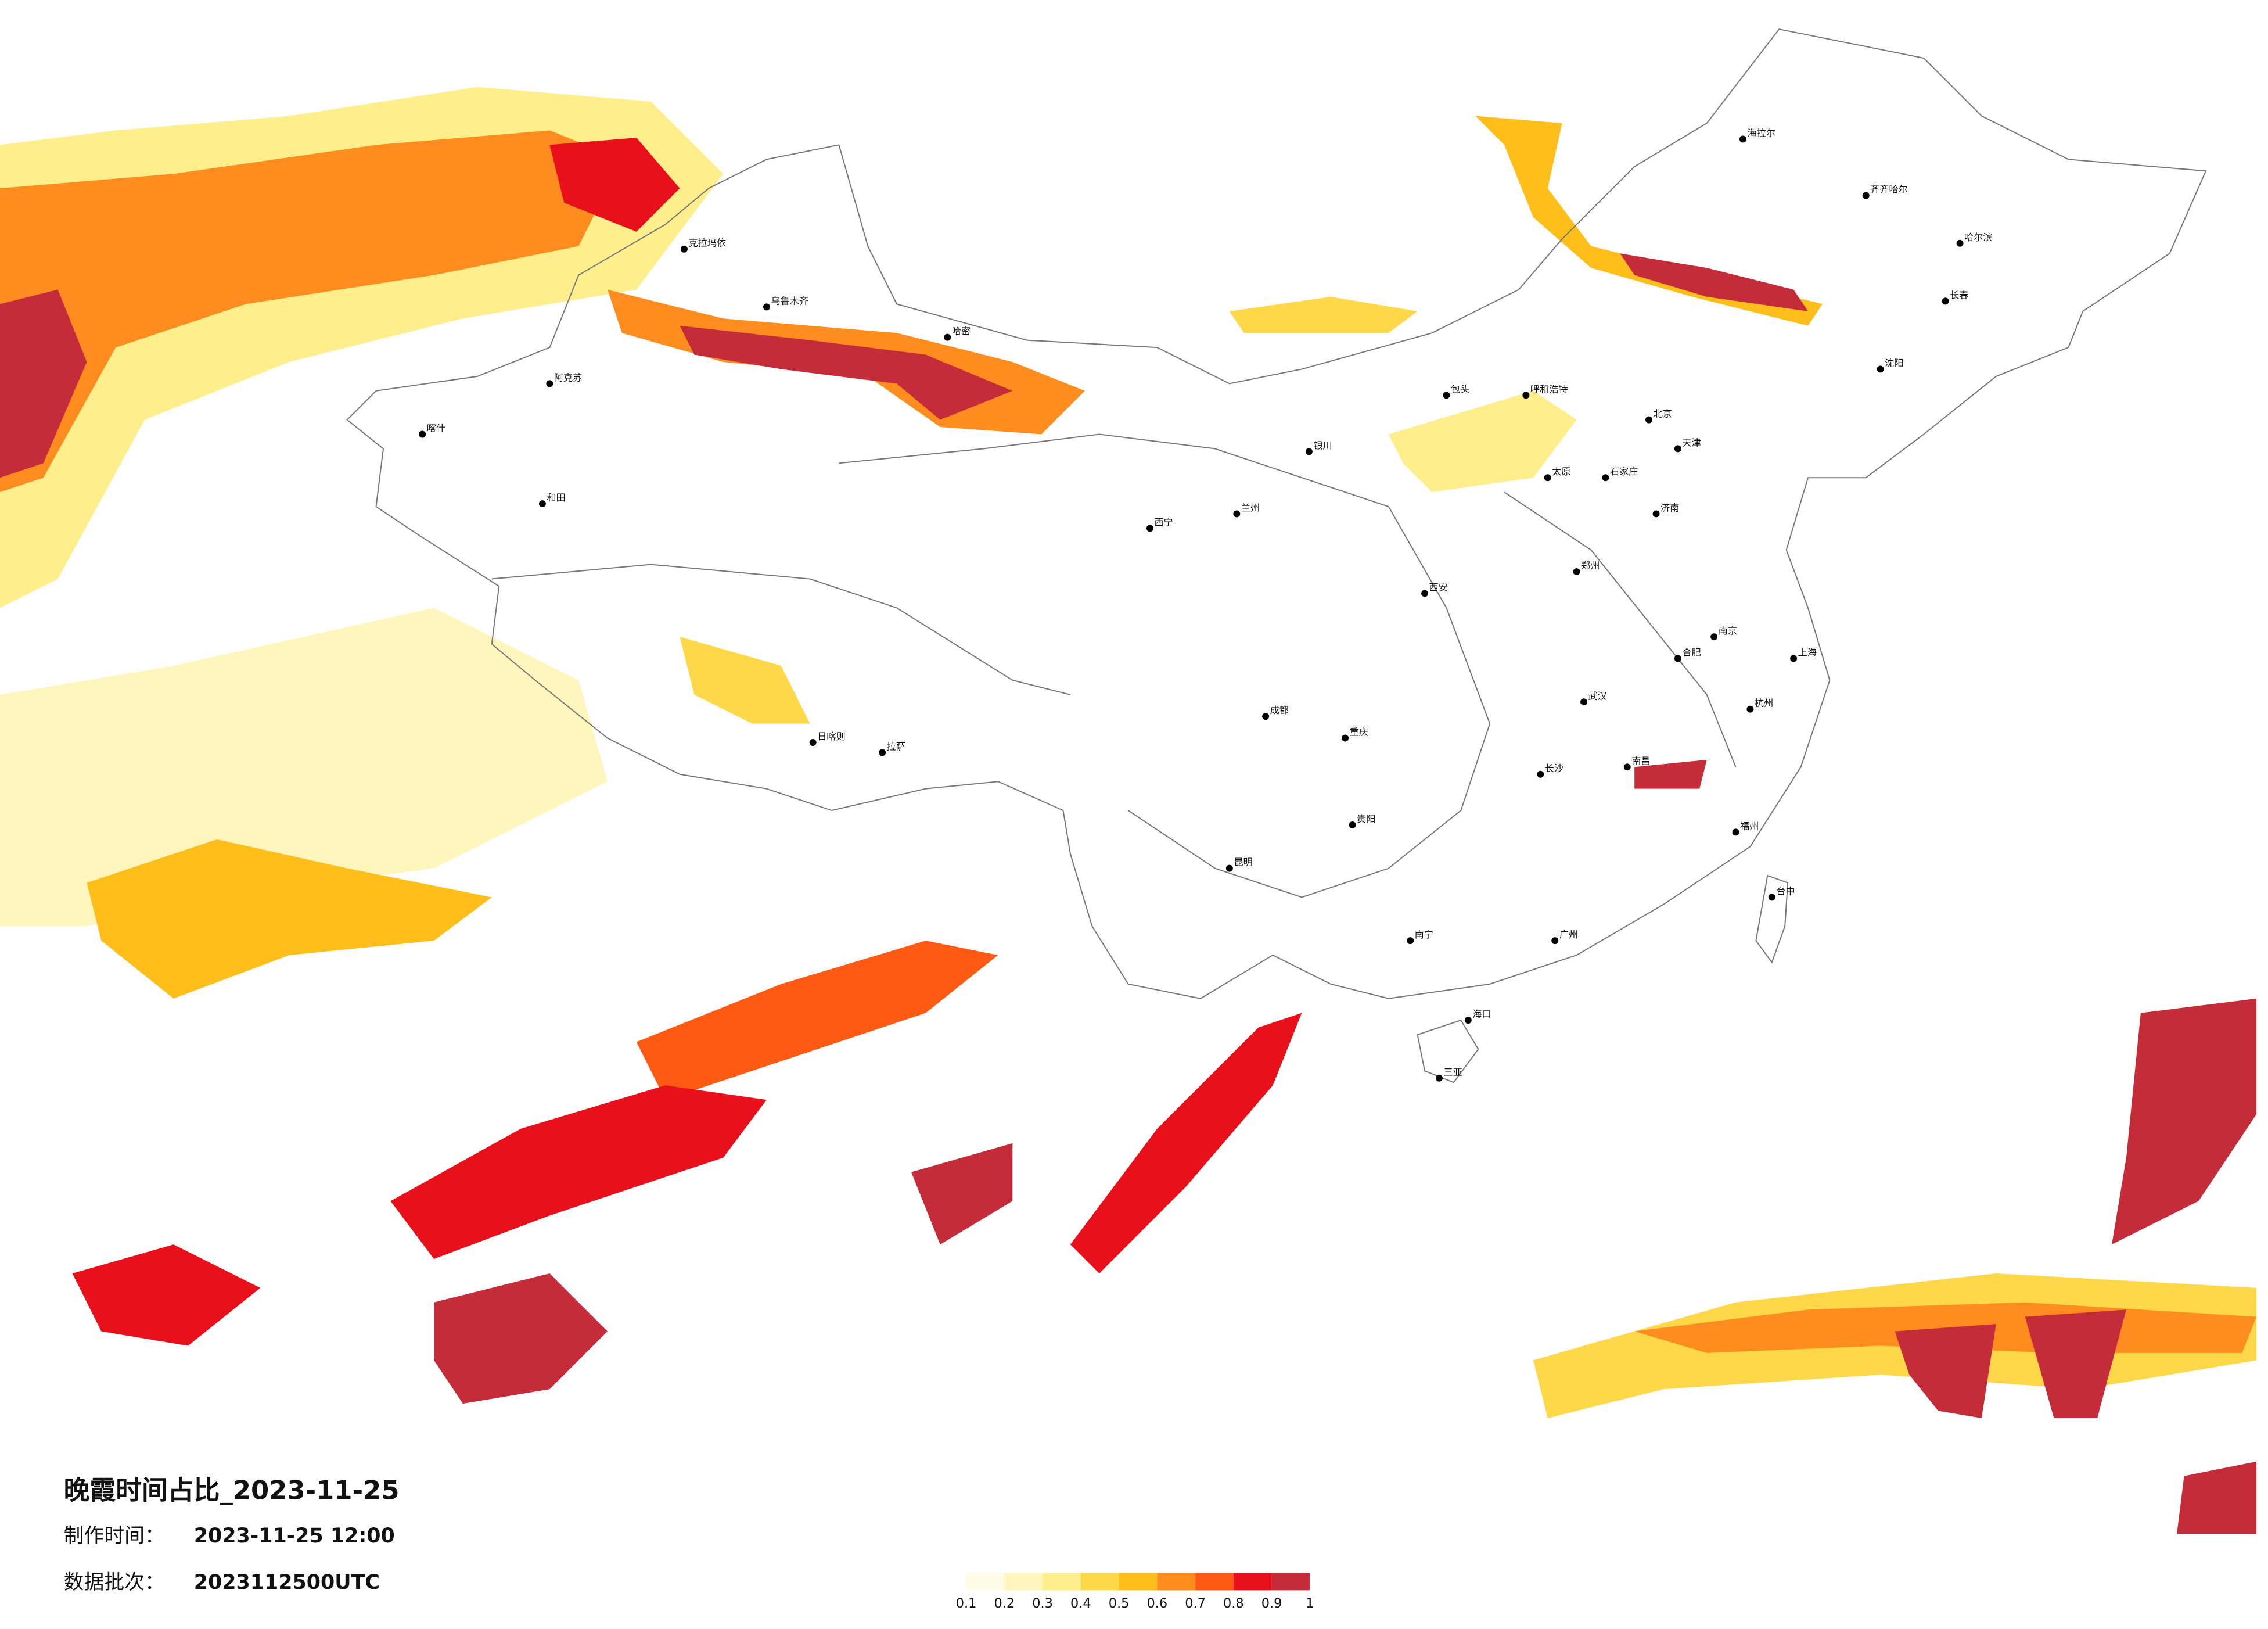 This screenshot has width=2268, height=1629. What do you see at coordinates (1366, 818) in the screenshot?
I see `city-label: 贵阳` at bounding box center [1366, 818].